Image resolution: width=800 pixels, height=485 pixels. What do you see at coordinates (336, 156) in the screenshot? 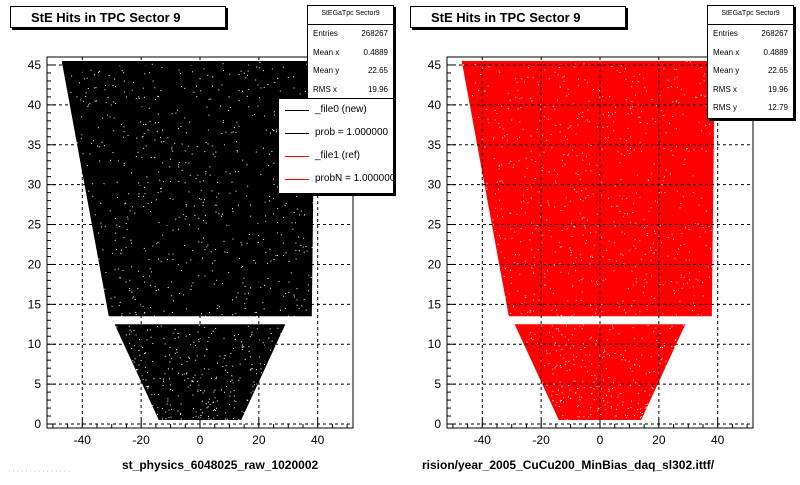
I see `legend-item: _file1 (ref)` at bounding box center [336, 156].